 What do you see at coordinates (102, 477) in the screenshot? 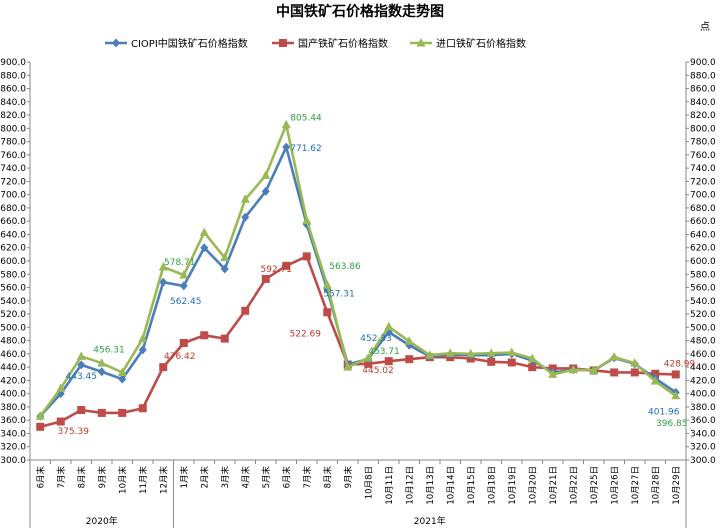
I see `x-tick-label: 9月末` at bounding box center [102, 477].